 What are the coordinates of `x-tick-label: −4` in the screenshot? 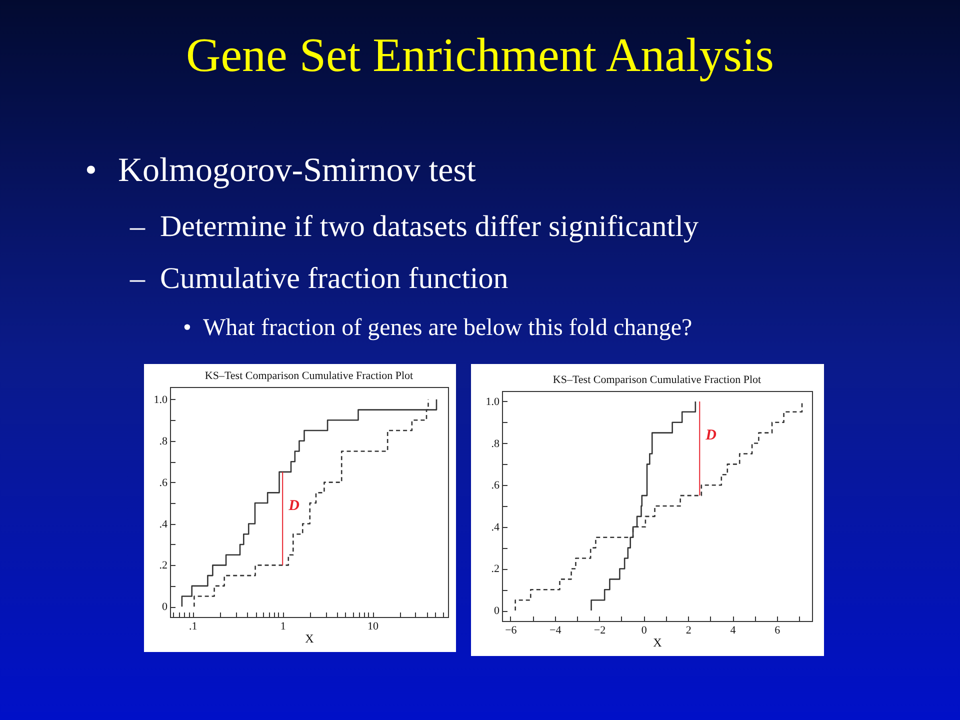 It's located at (555, 630).